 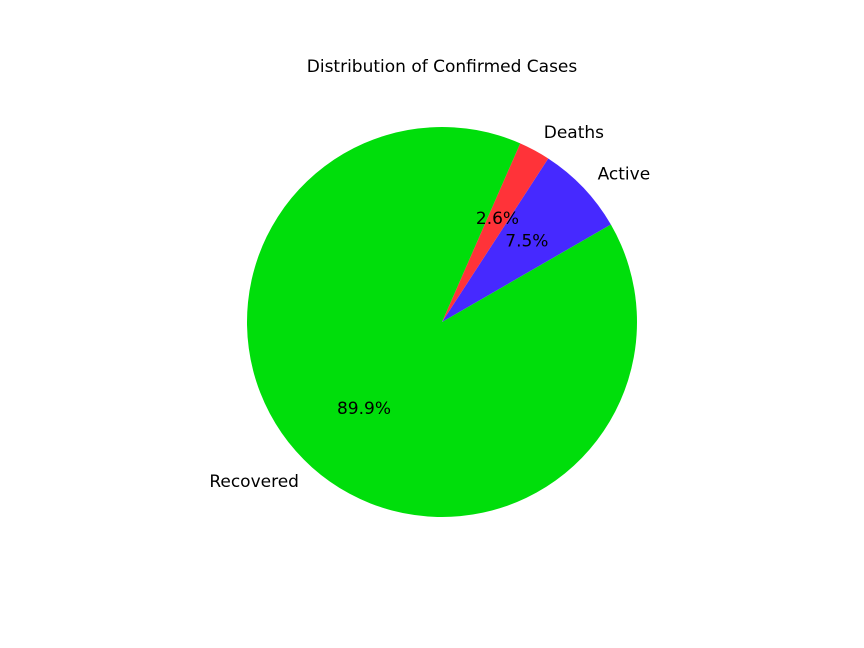 What do you see at coordinates (624, 174) in the screenshot?
I see `slice-label-active: Active` at bounding box center [624, 174].